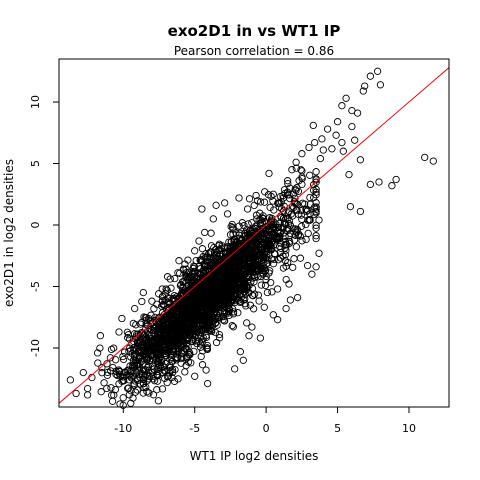 The height and width of the screenshot is (480, 480). What do you see at coordinates (35, 286) in the screenshot?
I see `y-tick-label: -5` at bounding box center [35, 286].